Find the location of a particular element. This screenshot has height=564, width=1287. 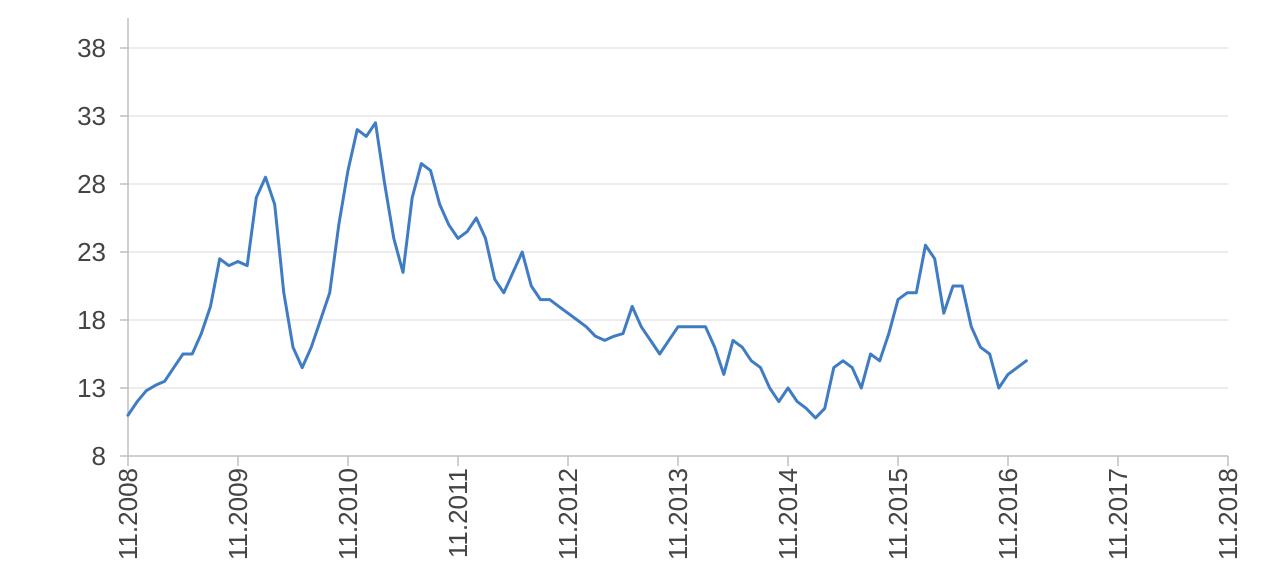

y-tick-label: 38 is located at coordinates (91, 48).